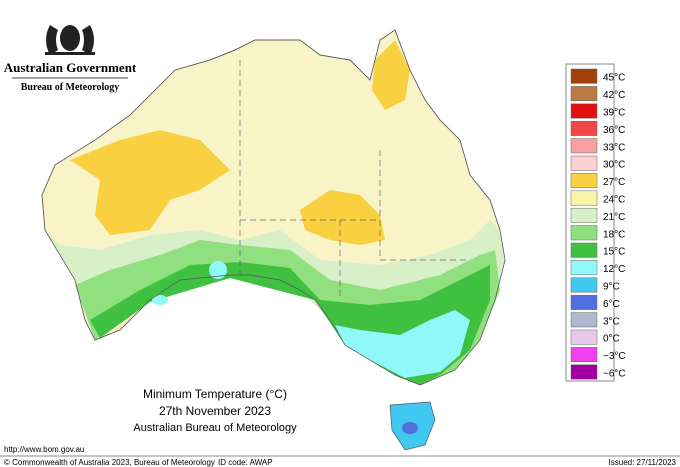 This screenshot has height=467, width=680. Describe the element at coordinates (215, 428) in the screenshot. I see `caption-source: Australian Bureau of Meteorology` at that location.